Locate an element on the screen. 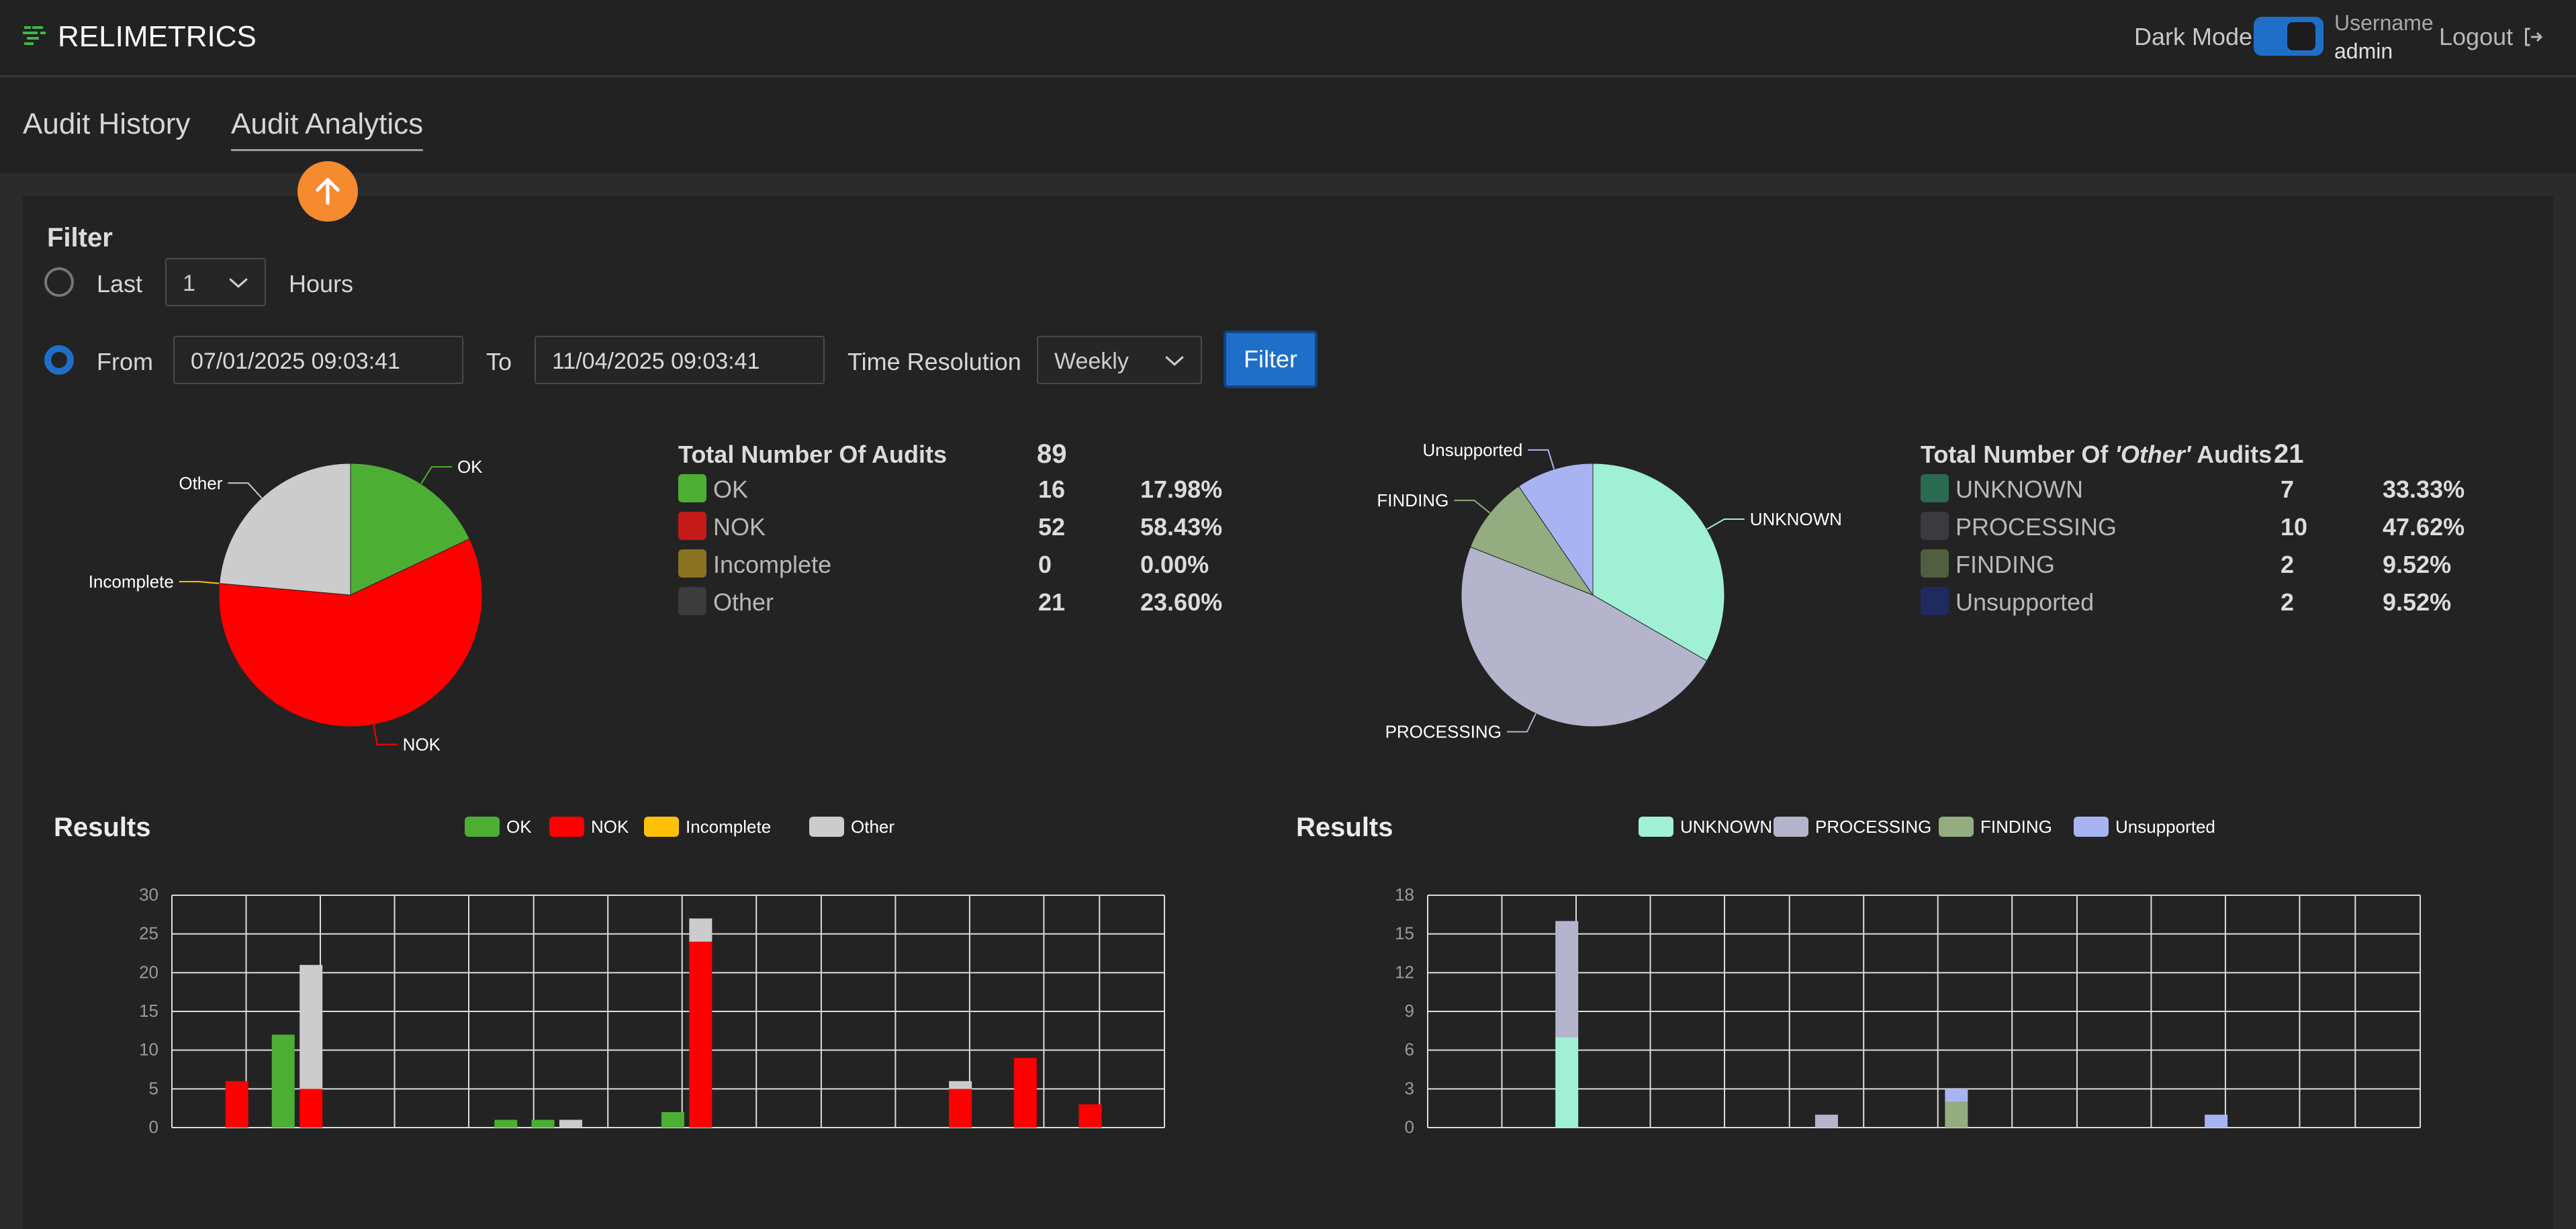  to-date-value: 11/04/2025 09:03:41 is located at coordinates (656, 361).